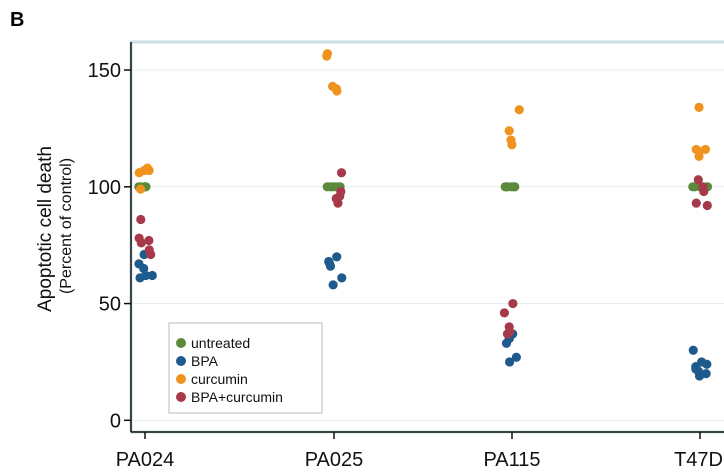 This screenshot has height=474, width=724. I want to click on y-axis-label: Apoptotic cell death, so click(45, 229).